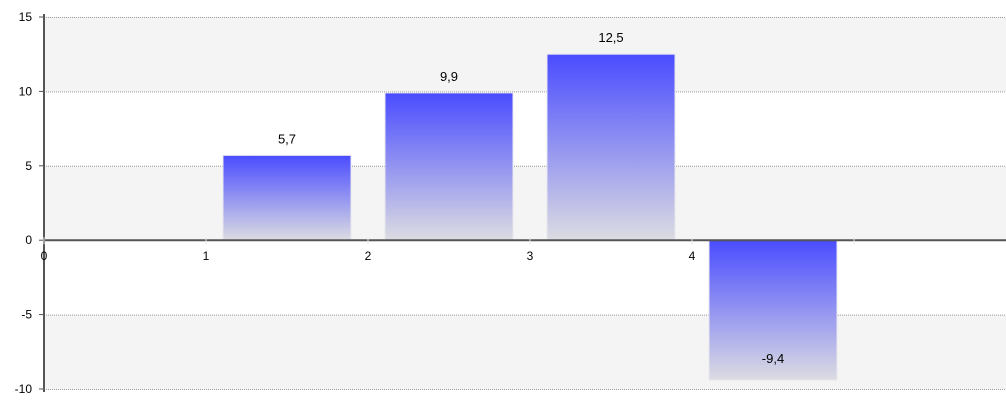  What do you see at coordinates (287, 138) in the screenshot?
I see `data-label: 5,7` at bounding box center [287, 138].